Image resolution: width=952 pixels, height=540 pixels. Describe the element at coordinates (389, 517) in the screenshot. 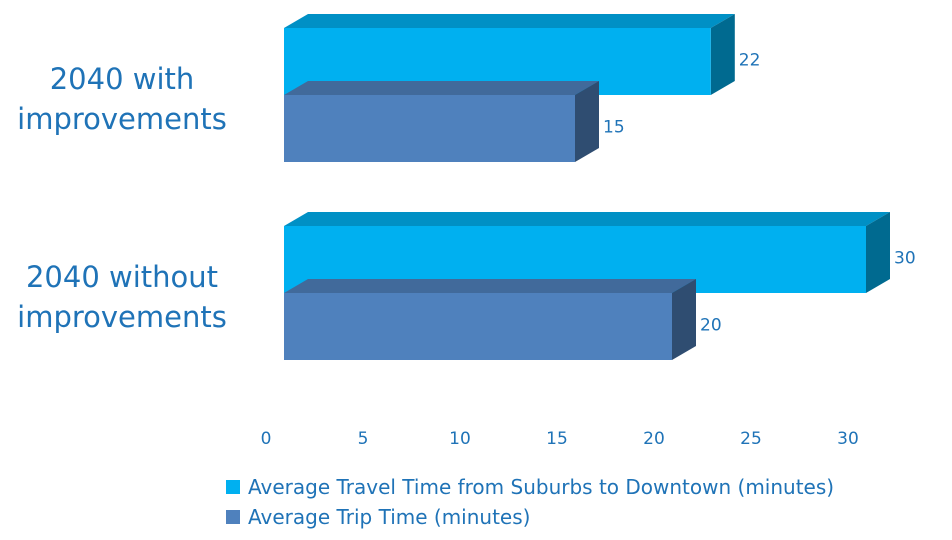

I see `legend-label-trip-time: Average Trip Time (minutes)` at that location.